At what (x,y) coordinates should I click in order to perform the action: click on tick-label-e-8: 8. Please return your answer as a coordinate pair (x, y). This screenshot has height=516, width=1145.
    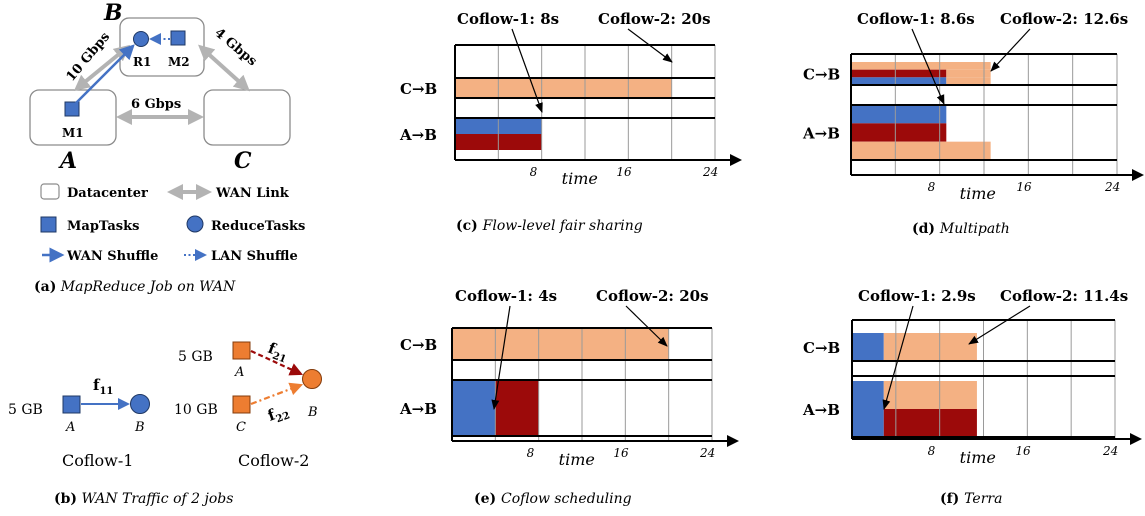
    Looking at the image, I should click on (531, 453).